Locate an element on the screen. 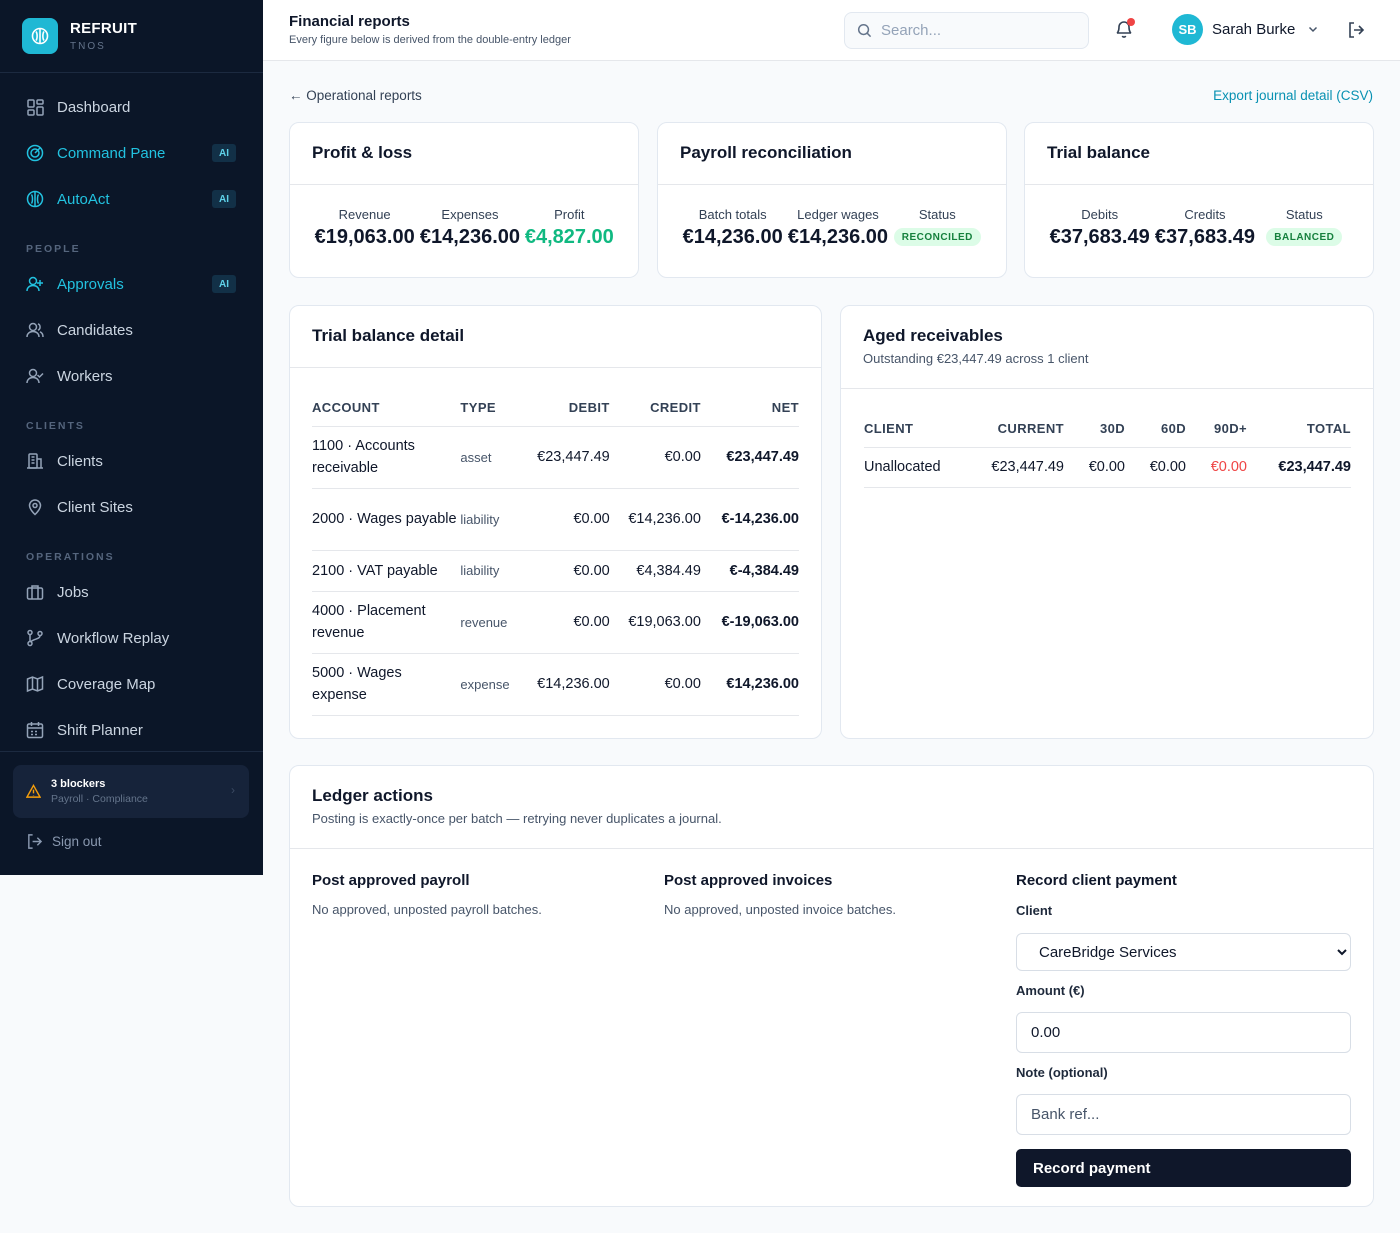 This screenshot has width=1400, height=1233. sidebar-item-coverage-map: Coverage Map is located at coordinates (131, 684).